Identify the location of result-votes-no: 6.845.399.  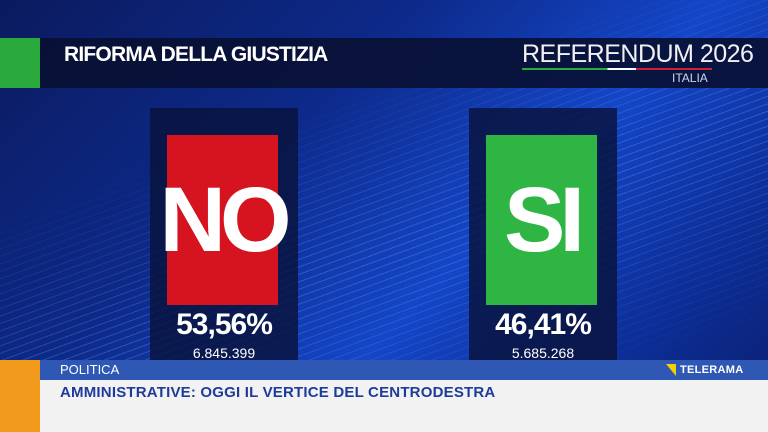
(224, 353).